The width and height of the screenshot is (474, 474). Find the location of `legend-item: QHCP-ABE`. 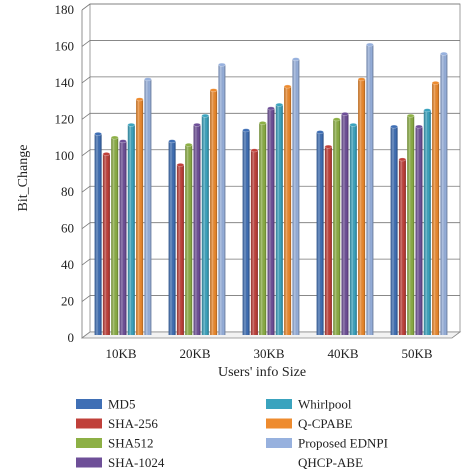

legend-item: QHCP-ABE is located at coordinates (330, 462).